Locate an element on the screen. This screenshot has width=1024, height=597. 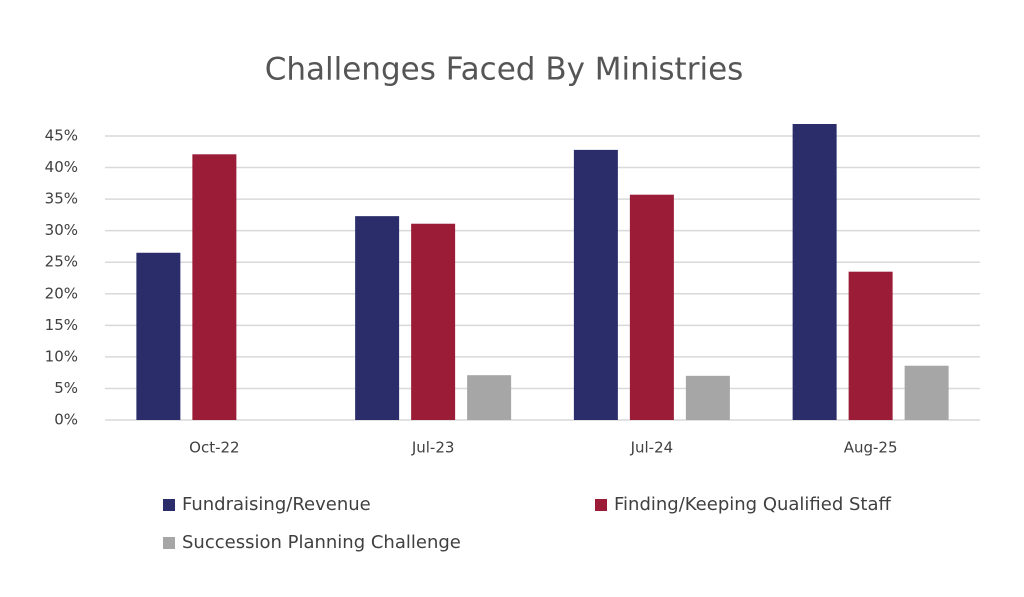
x-tick-label: Aug-25 is located at coordinates (871, 448).